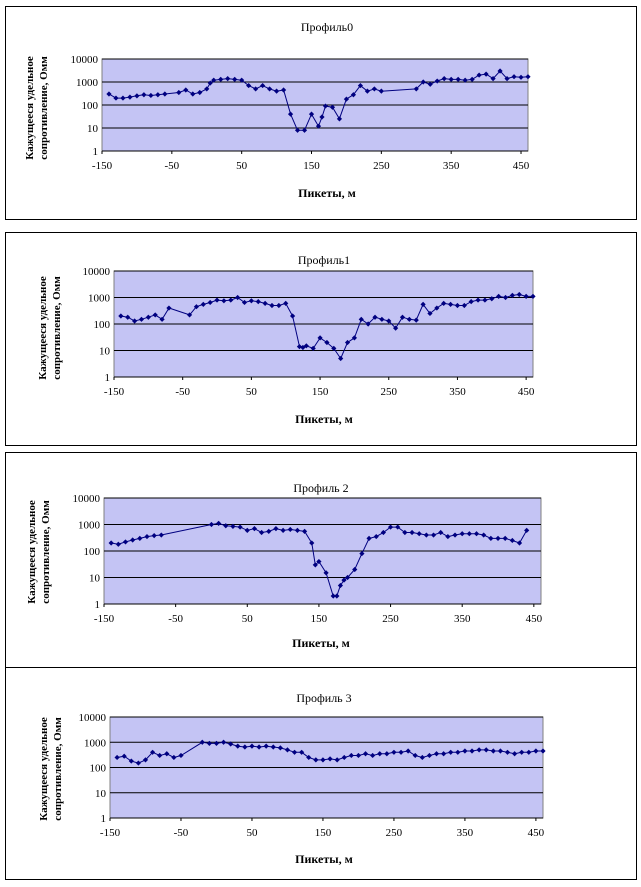 The width and height of the screenshot is (641, 887). Describe the element at coordinates (44, 108) in the screenshot. I see `y-axis-label-line2: сопротивление, Омм` at that location.